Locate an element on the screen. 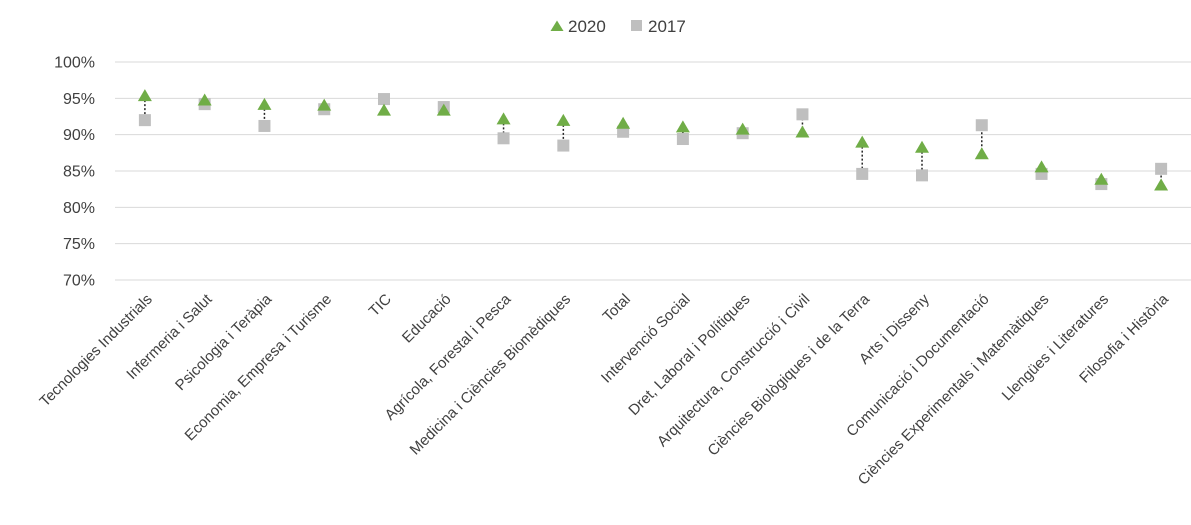 The width and height of the screenshot is (1191, 525). x-category-label: Dret, Laboral i Polítiques is located at coordinates (689, 355).